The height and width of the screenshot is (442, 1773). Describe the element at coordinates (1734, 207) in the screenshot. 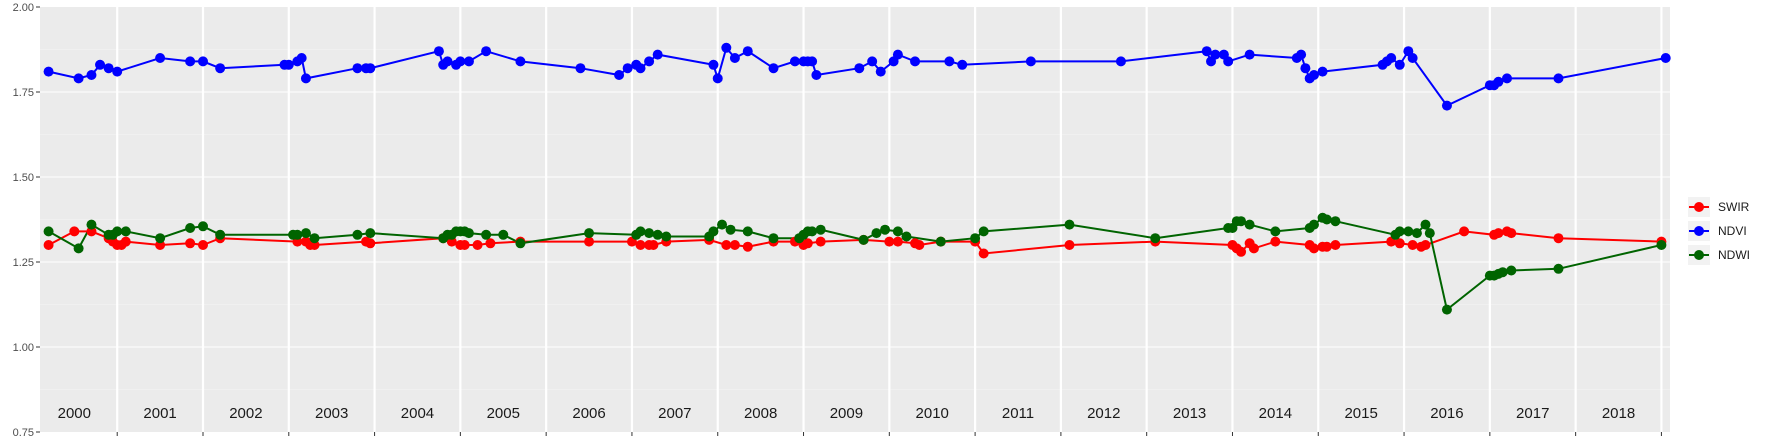

I see `legend-label-swir: SWIR` at that location.